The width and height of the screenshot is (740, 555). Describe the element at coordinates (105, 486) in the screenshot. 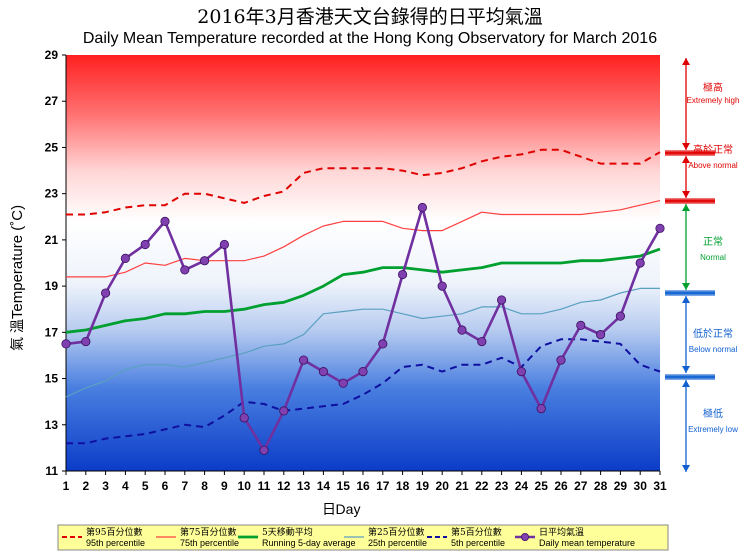

I see `x-tick-label: 3` at that location.